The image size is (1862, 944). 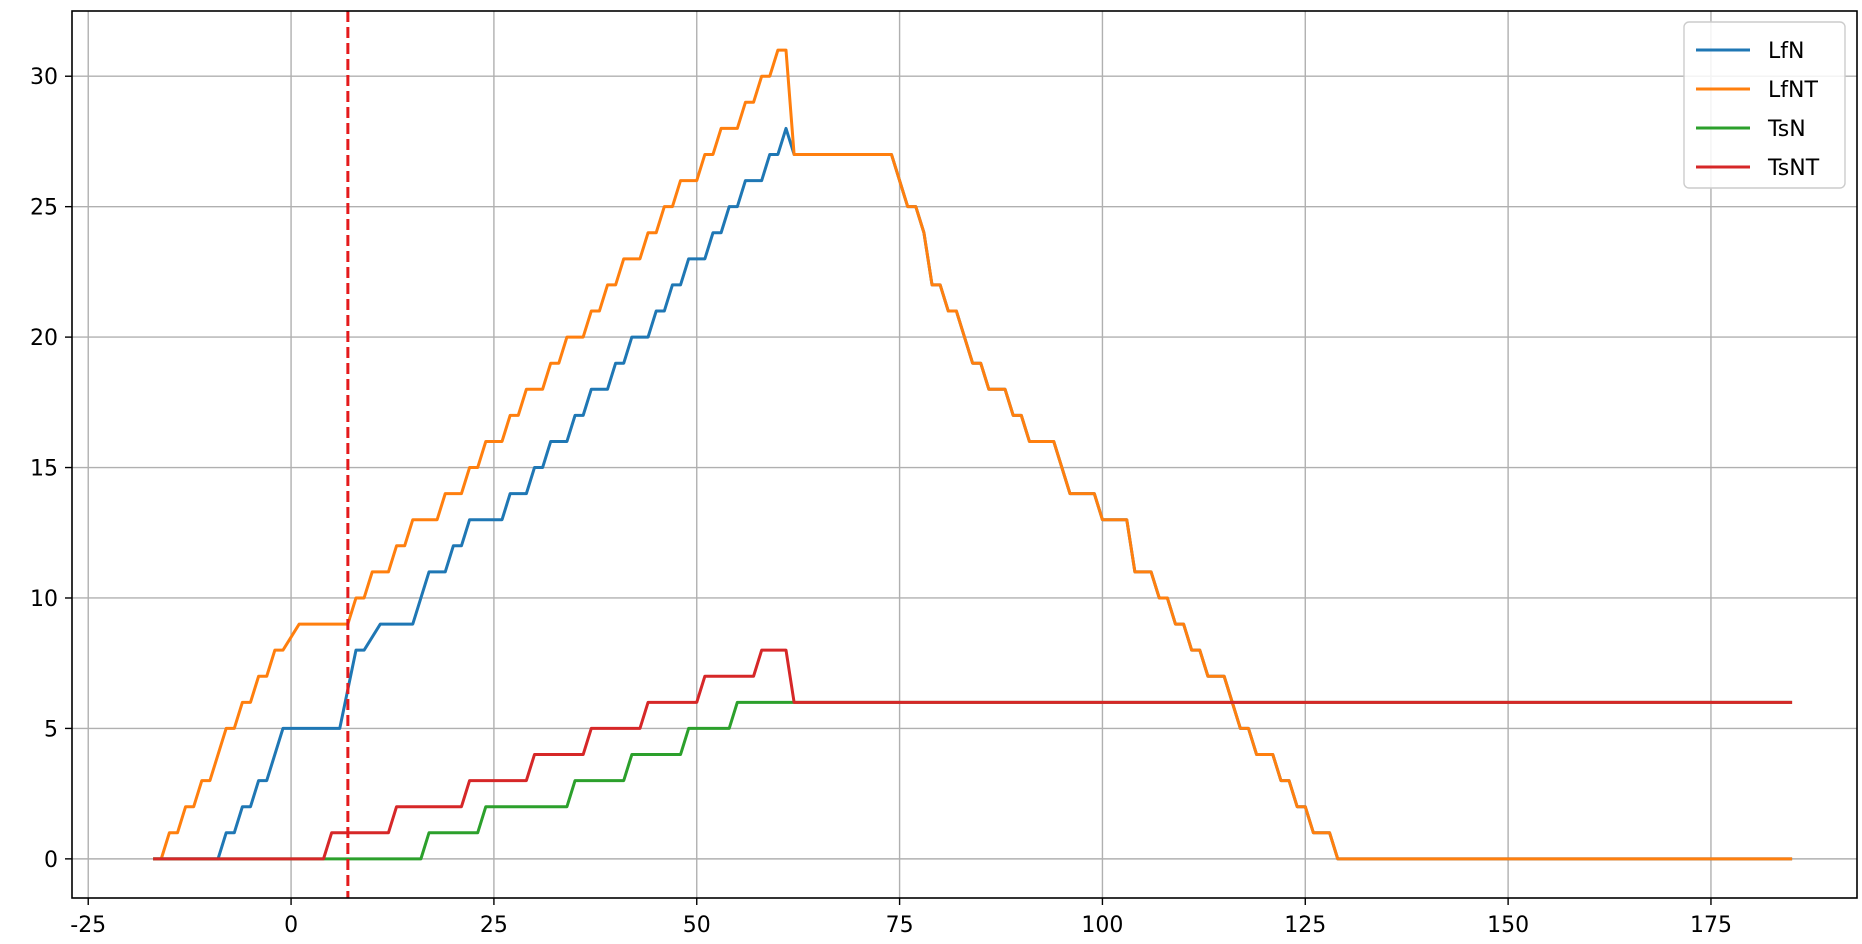 What do you see at coordinates (1305, 925) in the screenshot?
I see `x-tick-label: 125` at bounding box center [1305, 925].